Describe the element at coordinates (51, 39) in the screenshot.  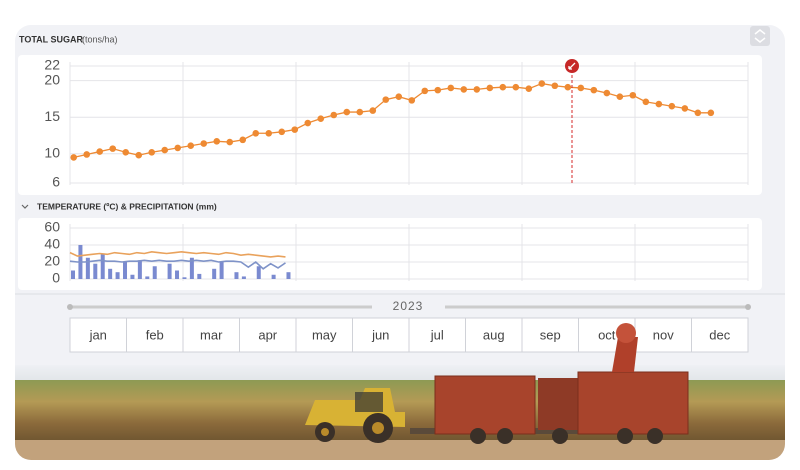
I see `sugar-title: TOTAL SUGAR` at that location.